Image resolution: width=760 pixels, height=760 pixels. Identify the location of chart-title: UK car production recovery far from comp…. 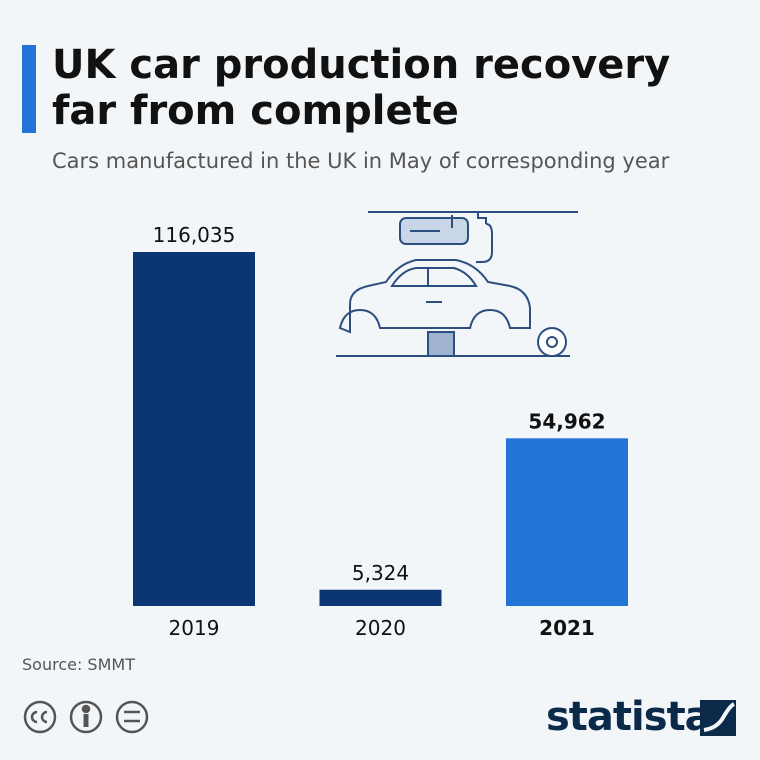
(361, 88).